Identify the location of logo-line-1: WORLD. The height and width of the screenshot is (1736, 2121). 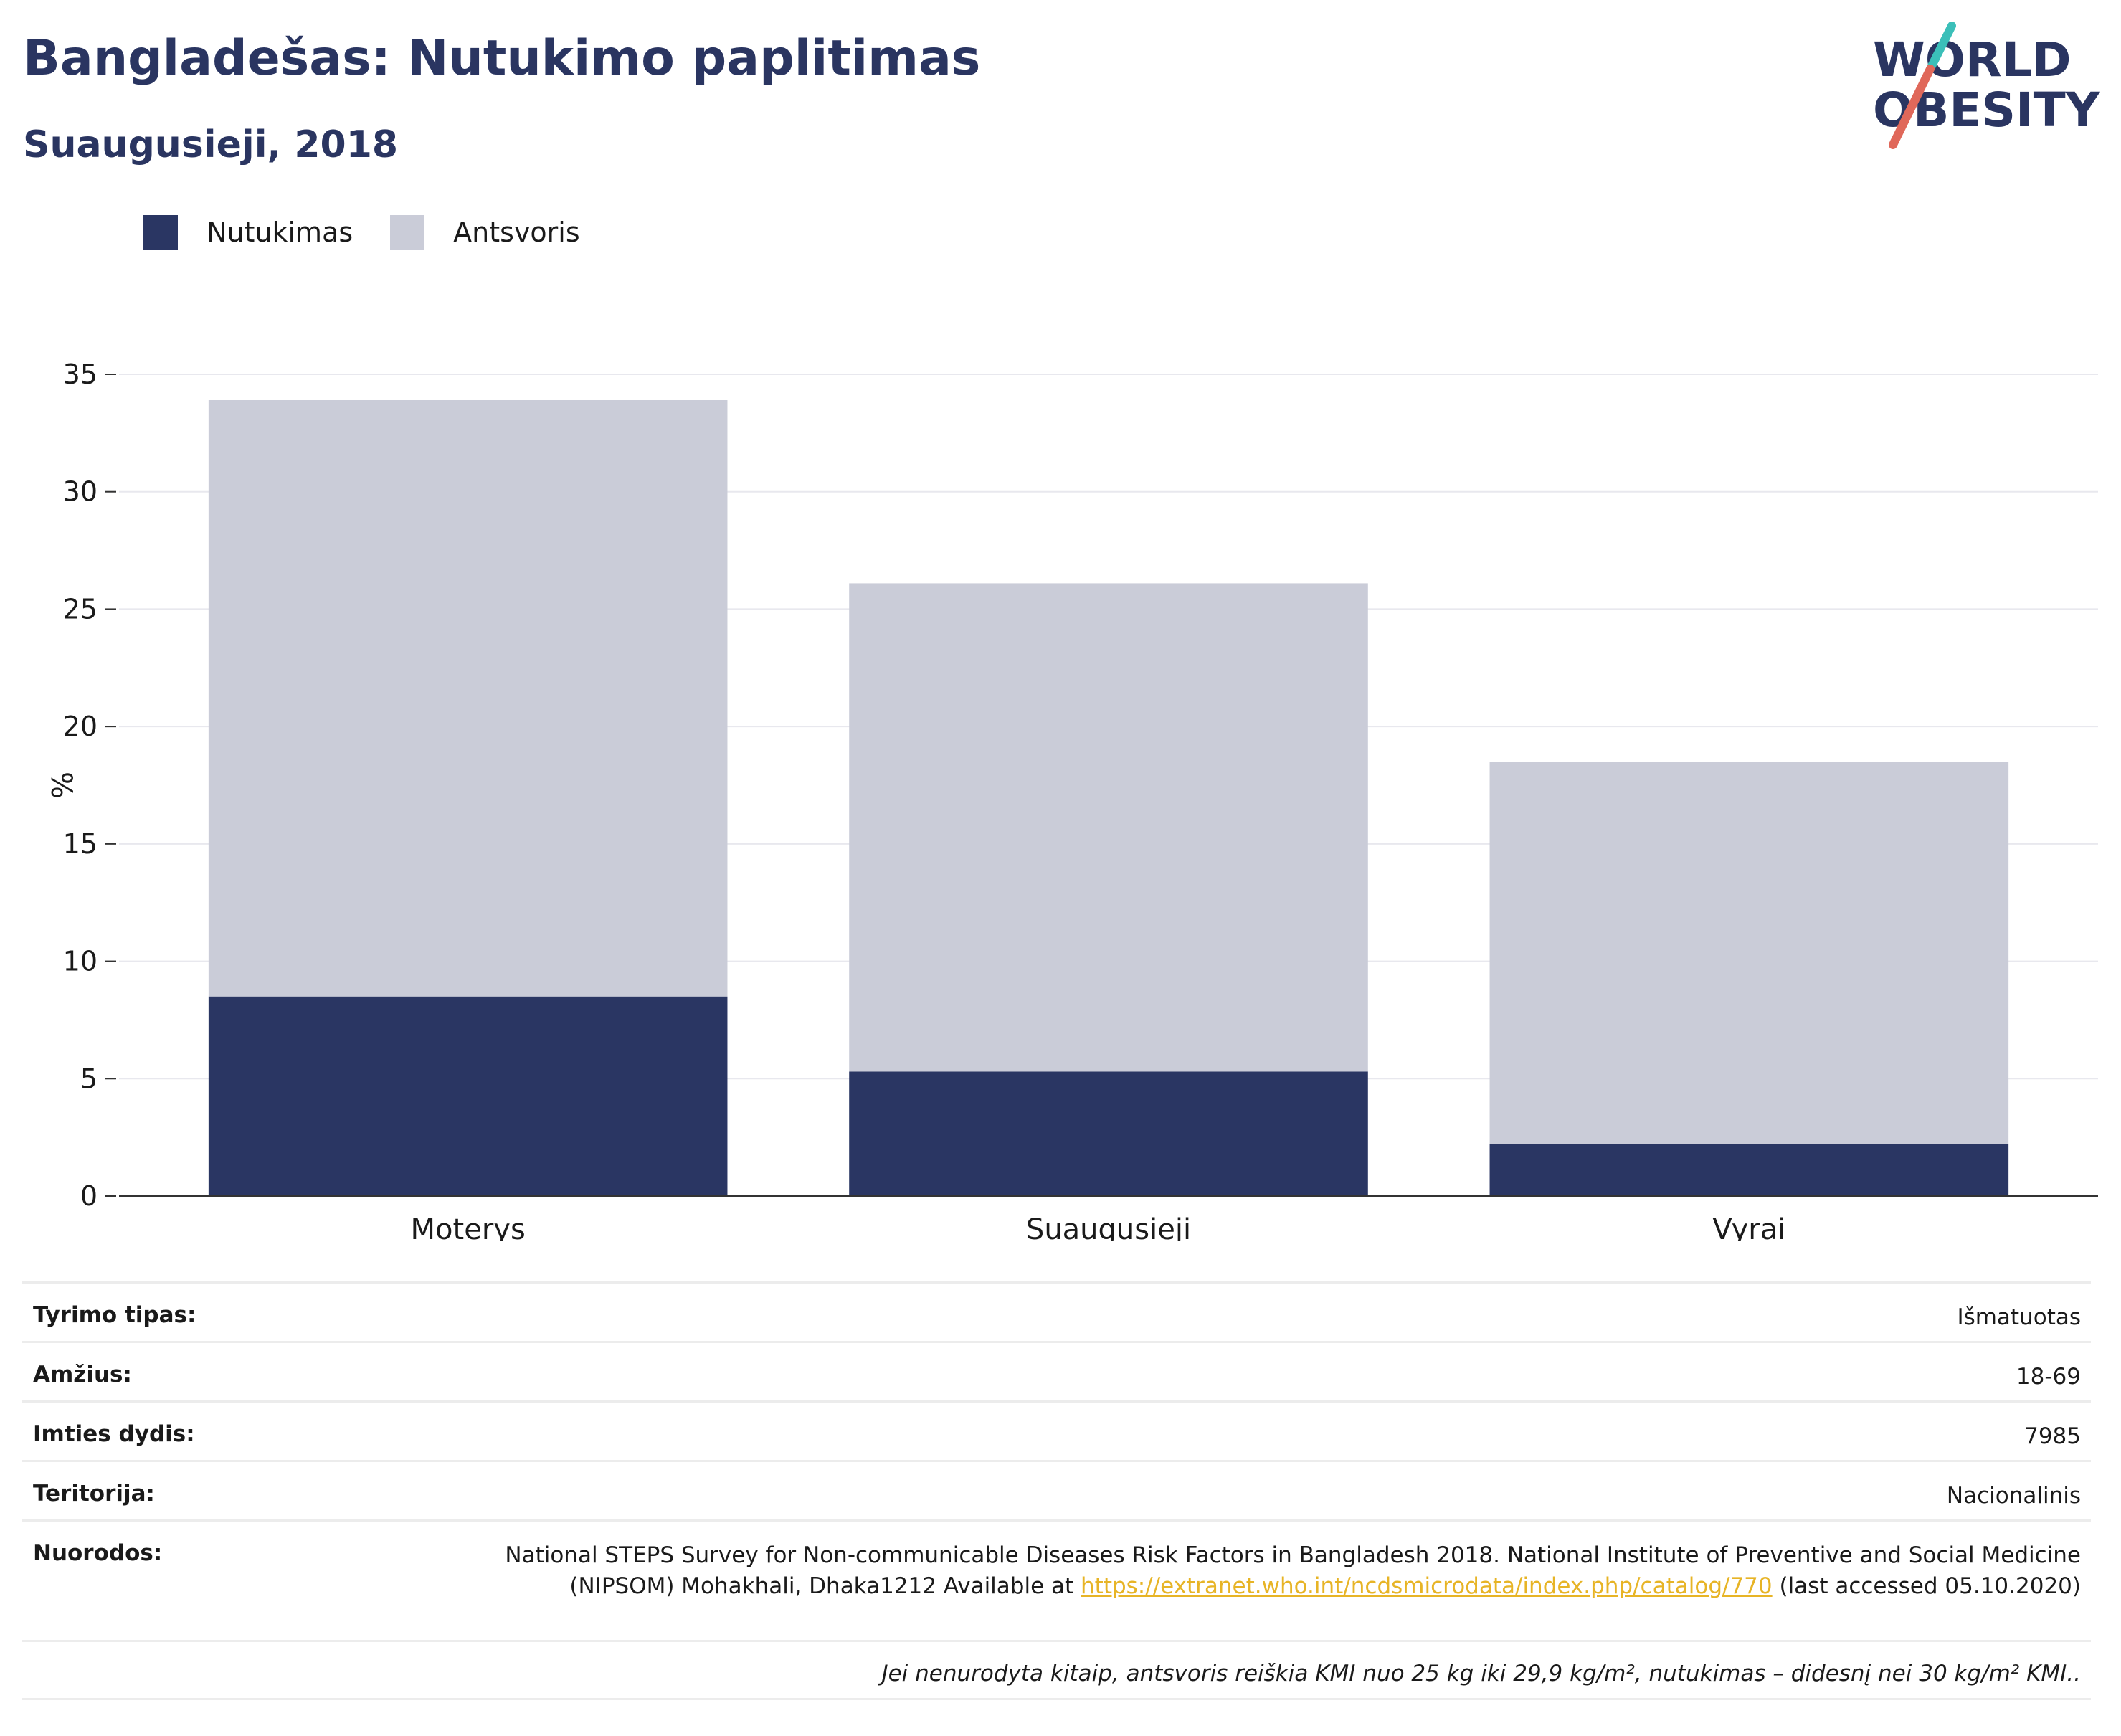
(1972, 60).